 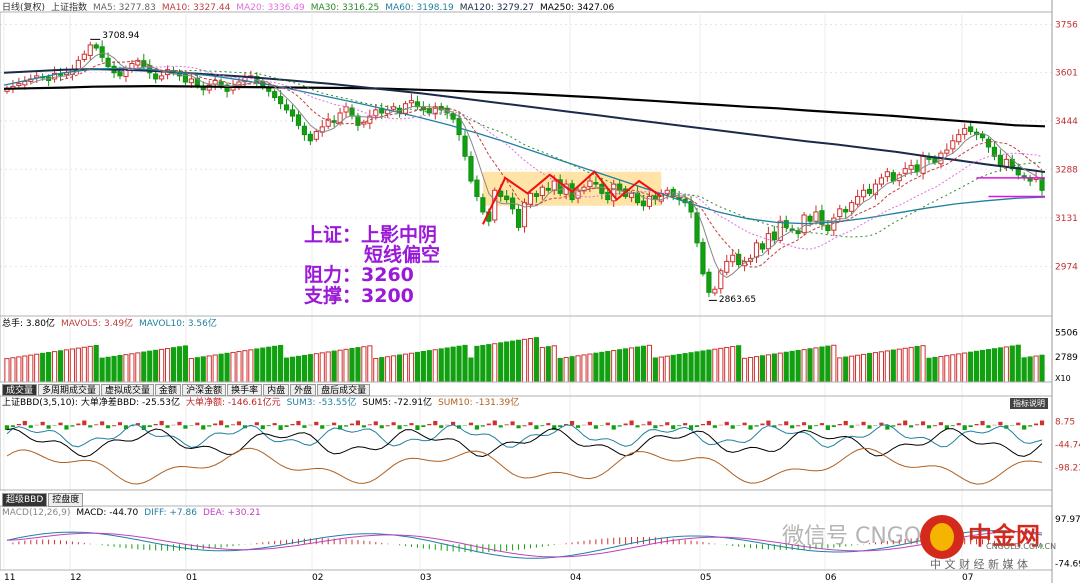 What do you see at coordinates (128, 390) in the screenshot?
I see `tab-indicator: 虚拟成交量` at bounding box center [128, 390].